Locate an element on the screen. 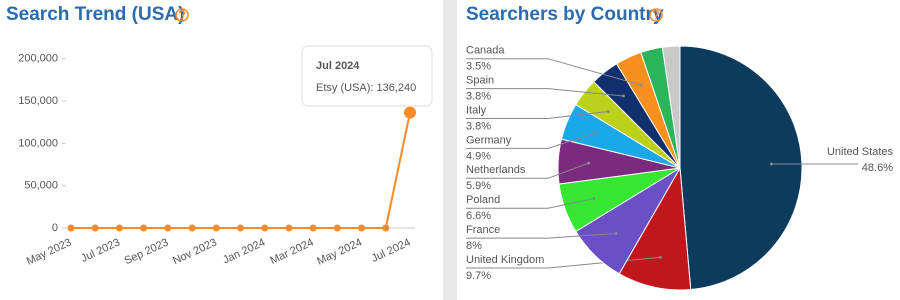 Image resolution: width=900 pixels, height=300 pixels. tooltip-box is located at coordinates (367, 76).